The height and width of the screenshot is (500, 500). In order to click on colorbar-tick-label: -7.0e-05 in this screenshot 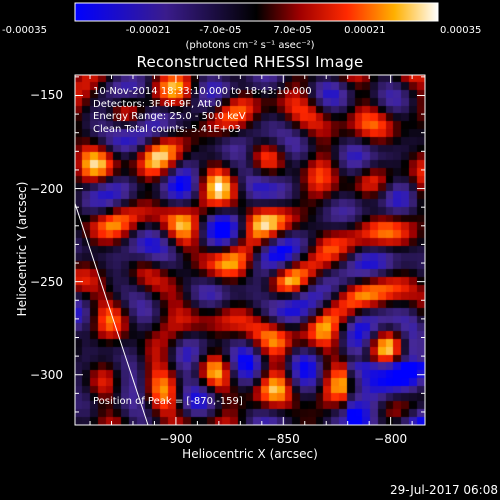, I will do `click(220, 30)`.